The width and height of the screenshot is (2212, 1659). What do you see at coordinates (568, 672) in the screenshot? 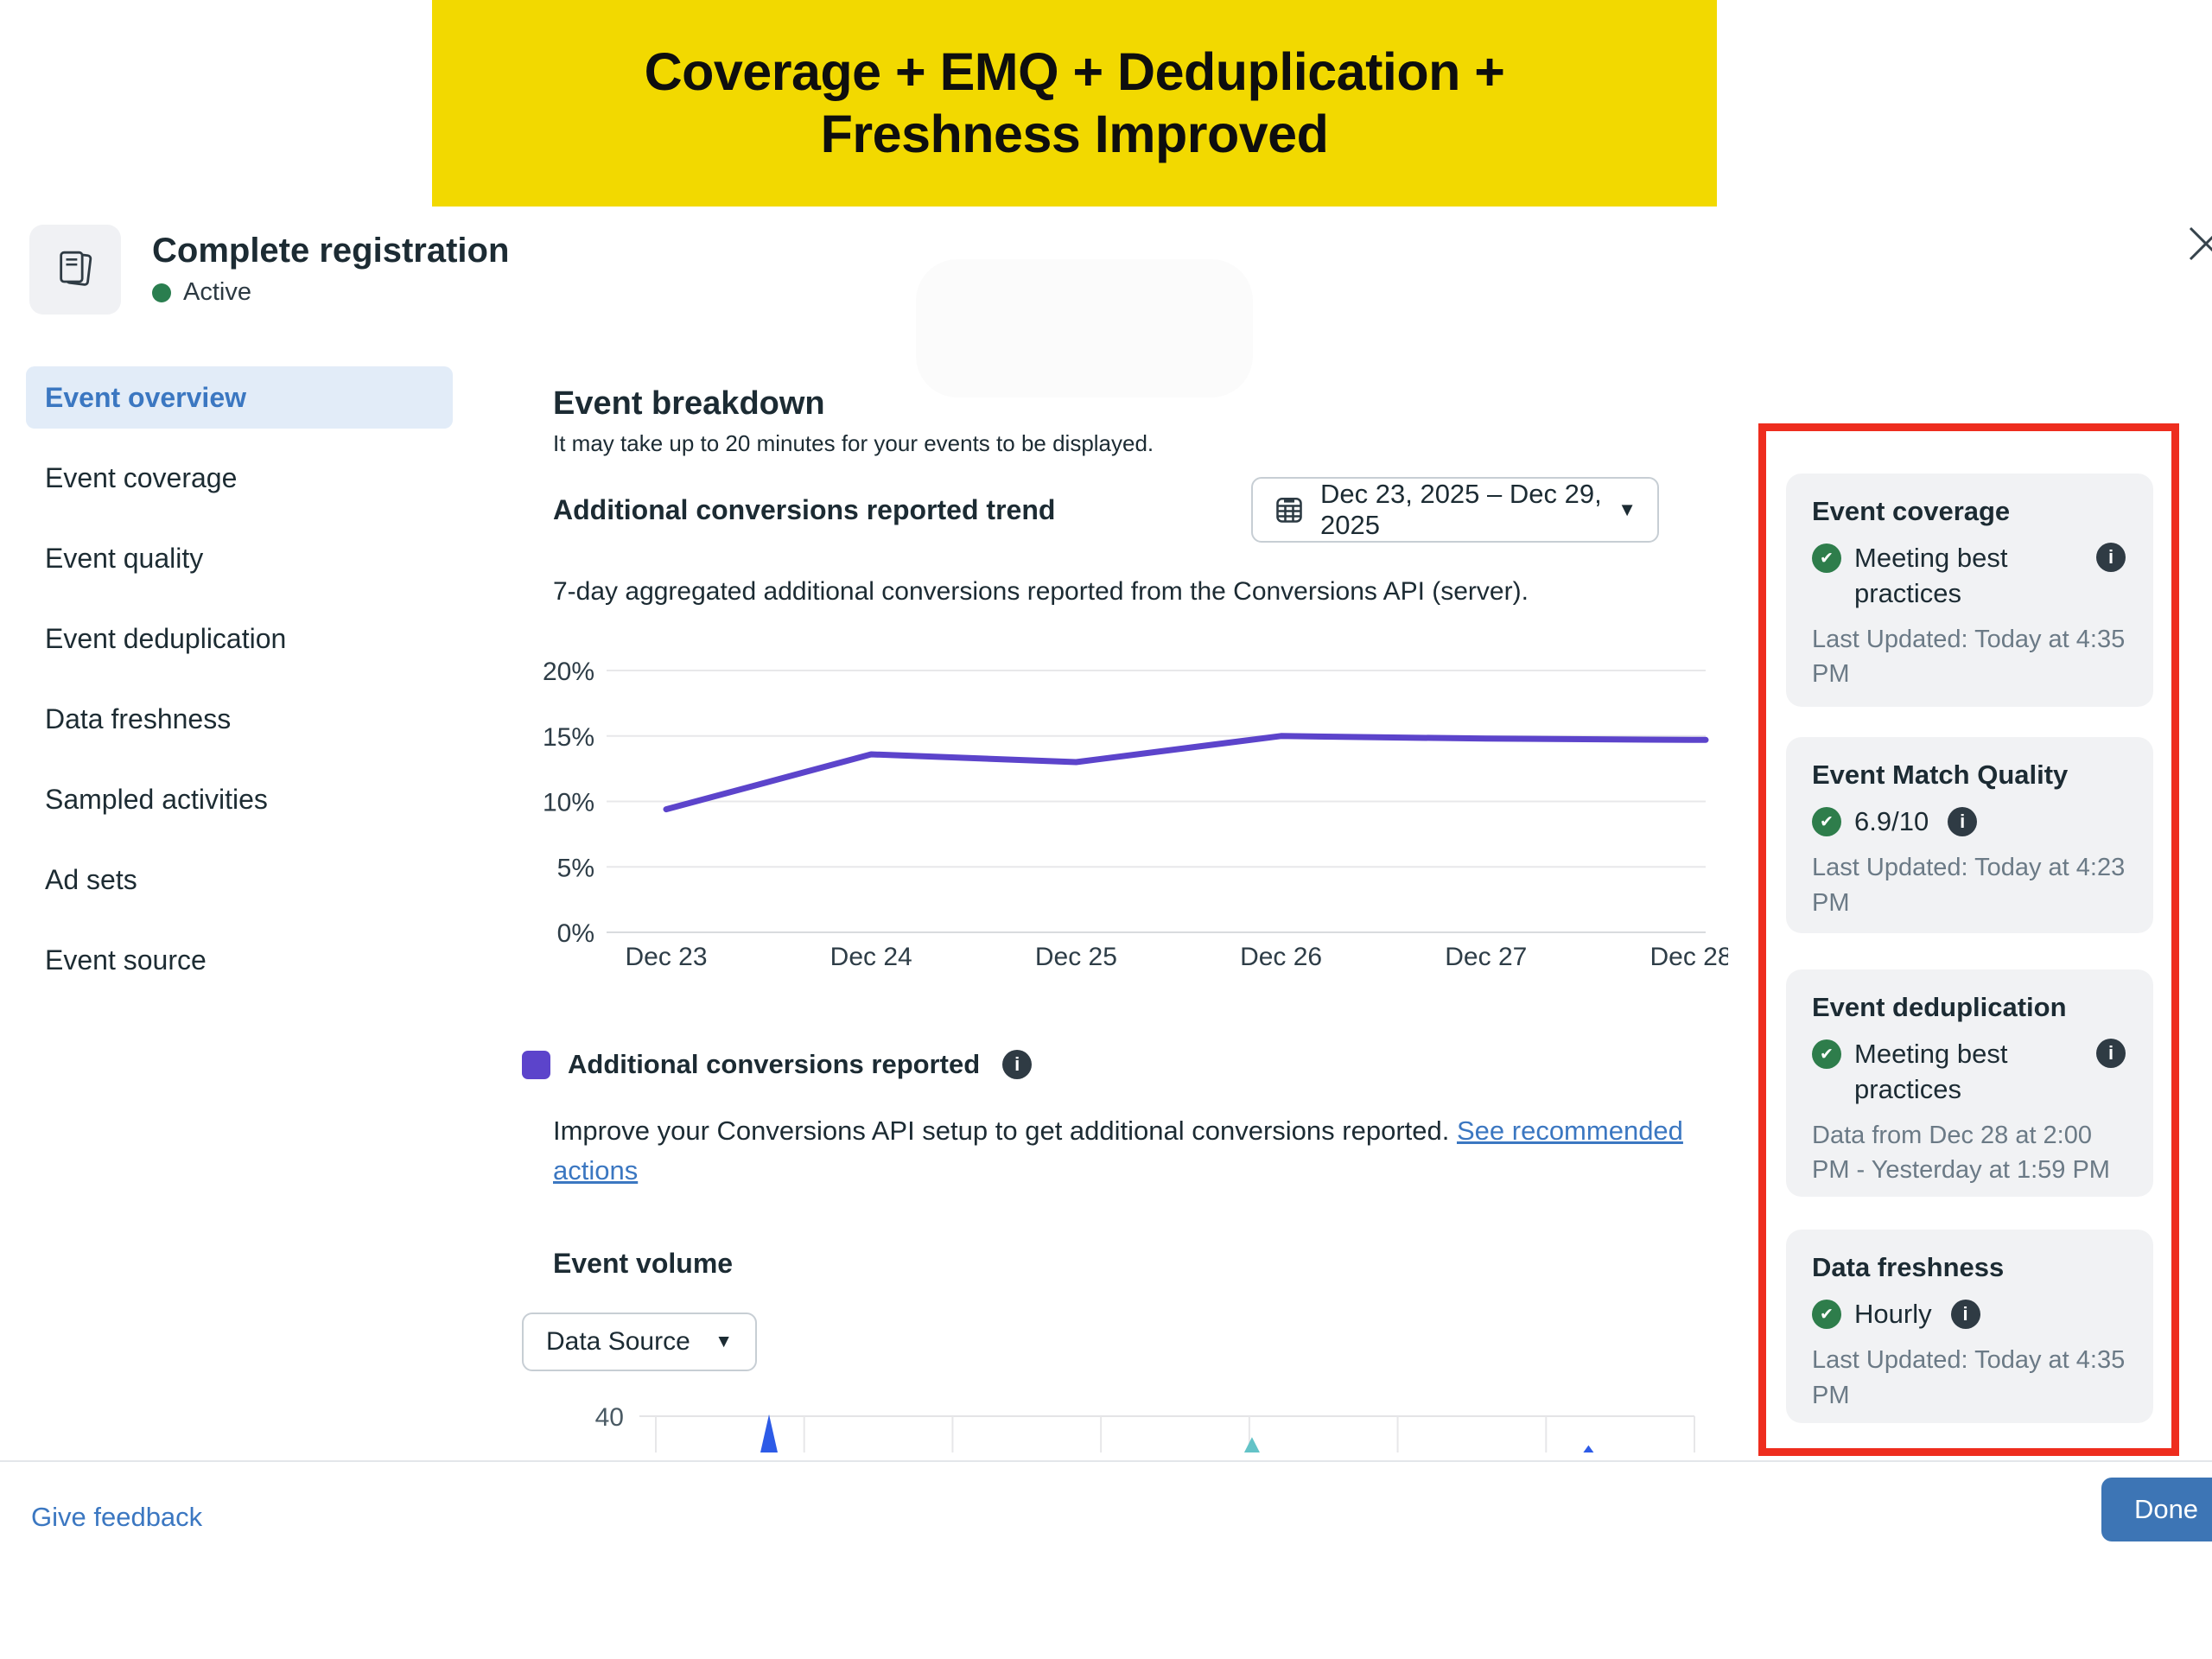
I see `svg-text: 20%` at bounding box center [568, 672].